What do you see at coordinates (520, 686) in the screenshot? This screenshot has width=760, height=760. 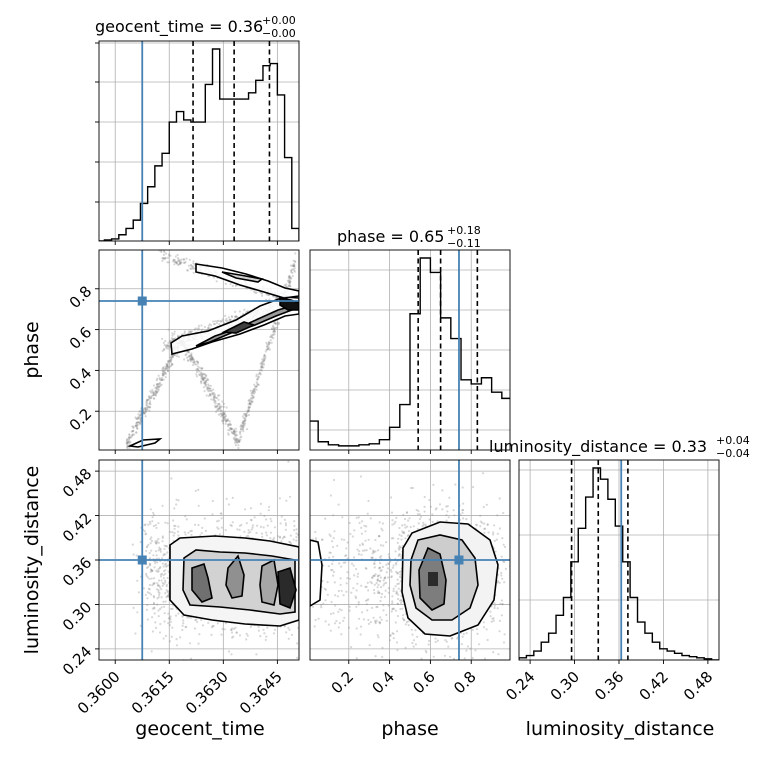 I see `x-tick-label-luminosity-distance: 0.24` at bounding box center [520, 686].